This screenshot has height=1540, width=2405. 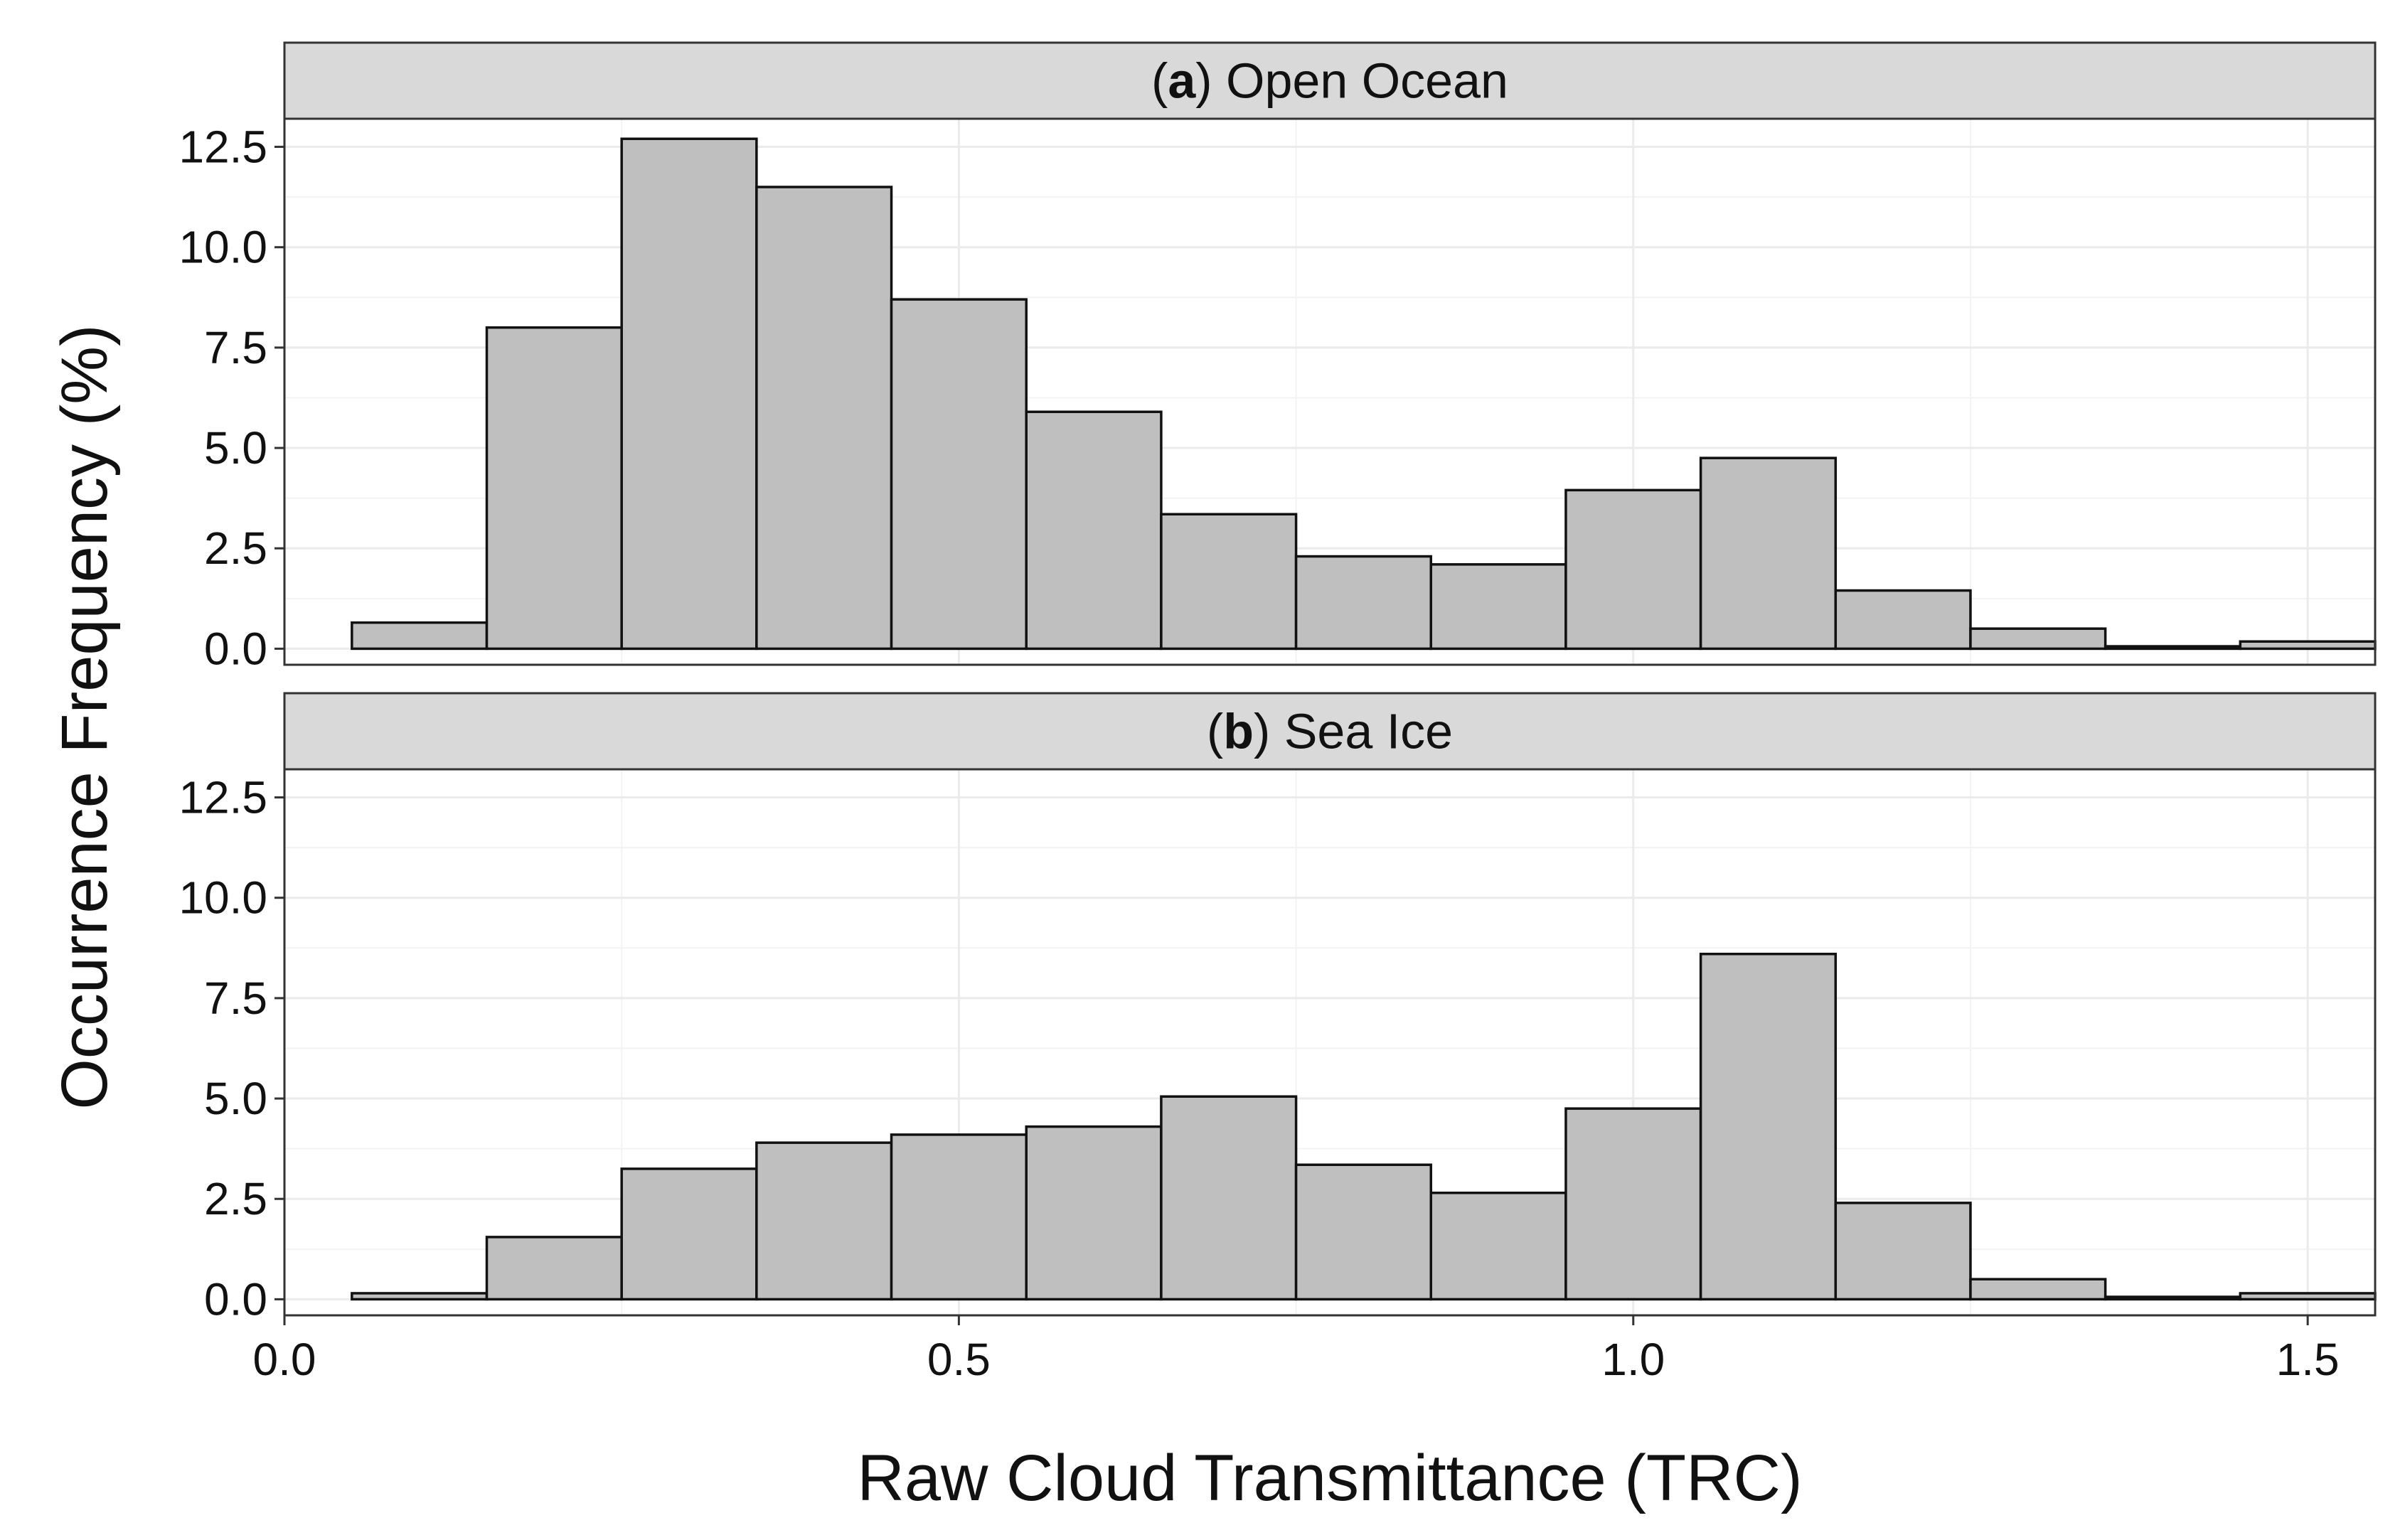 I want to click on facet-title: (a) Open Ocean, so click(x=1329, y=81).